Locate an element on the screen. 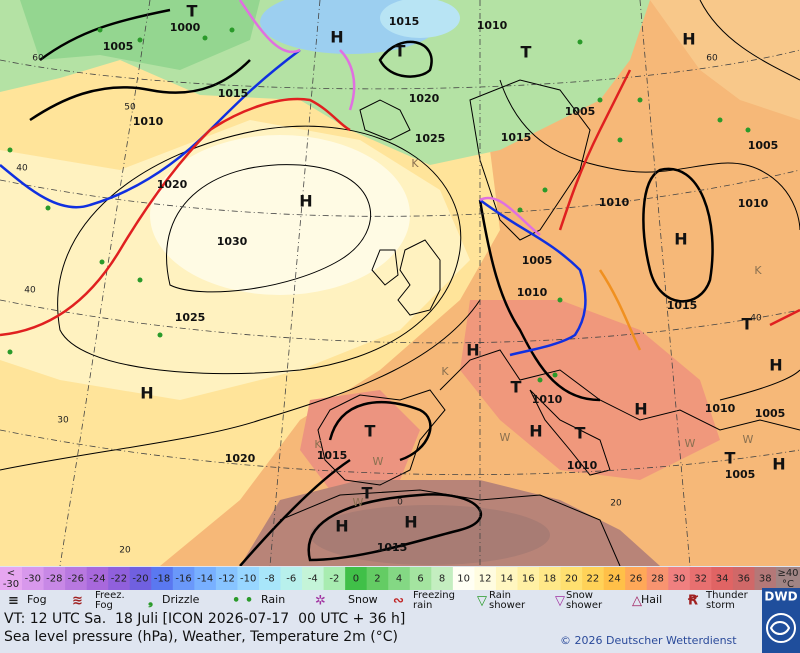 The height and width of the screenshot is (653, 800). graticule-label: 30 is located at coordinates (63, 421).